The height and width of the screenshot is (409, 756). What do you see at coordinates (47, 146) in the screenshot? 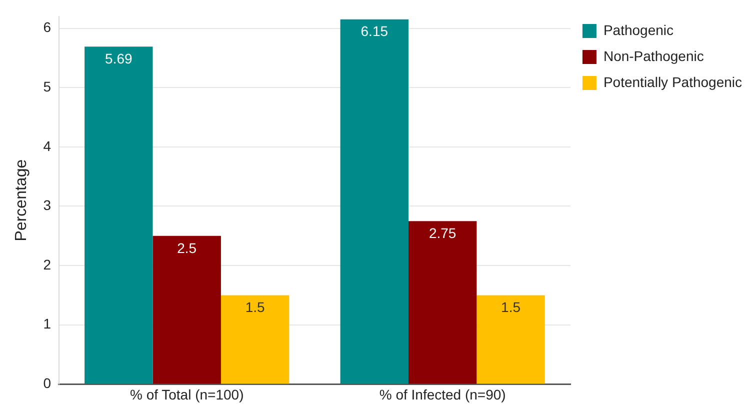
I see `y-tick-label: 4` at bounding box center [47, 146].